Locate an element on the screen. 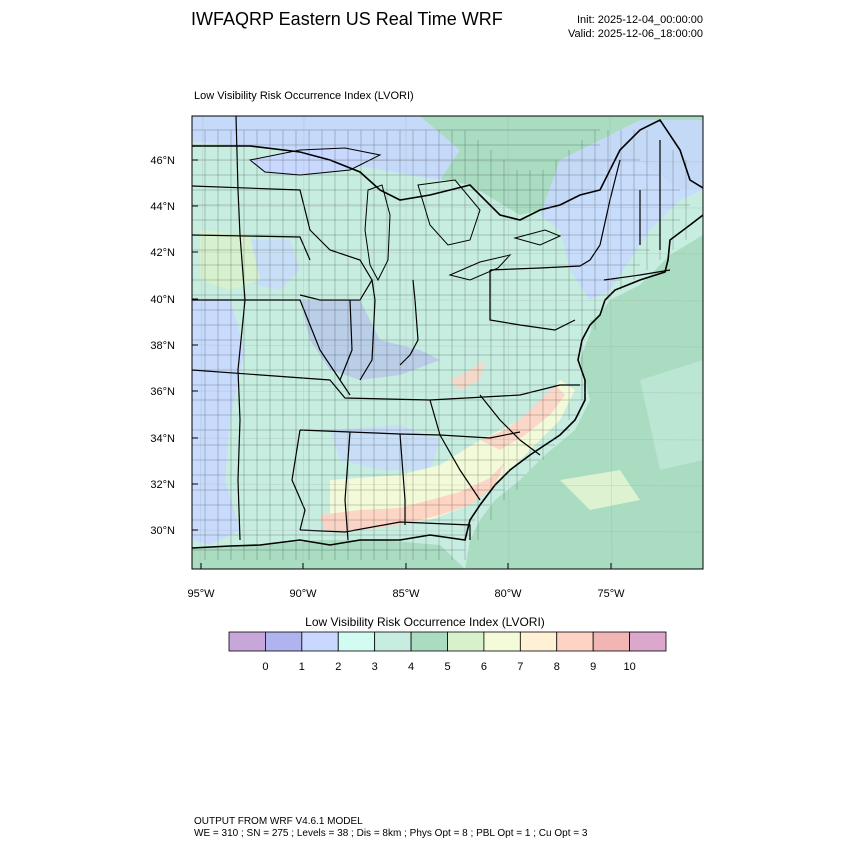  region-north-blue is located at coordinates (326, 148).